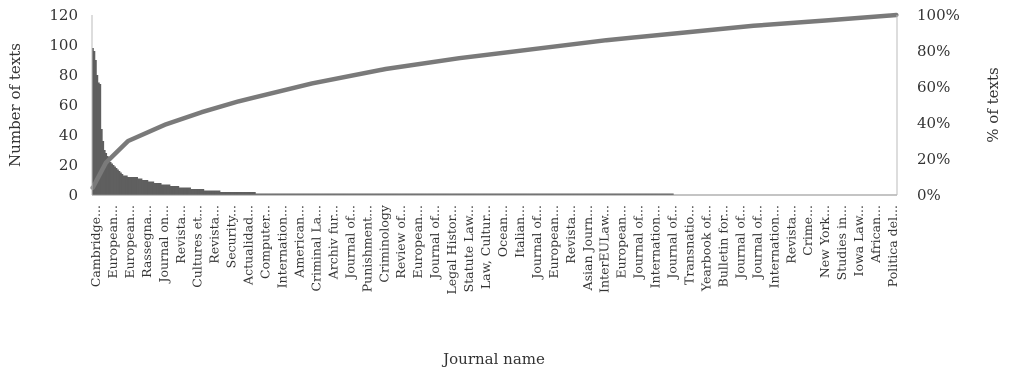  I want to click on y-tick-label: 100, so click(63, 45).